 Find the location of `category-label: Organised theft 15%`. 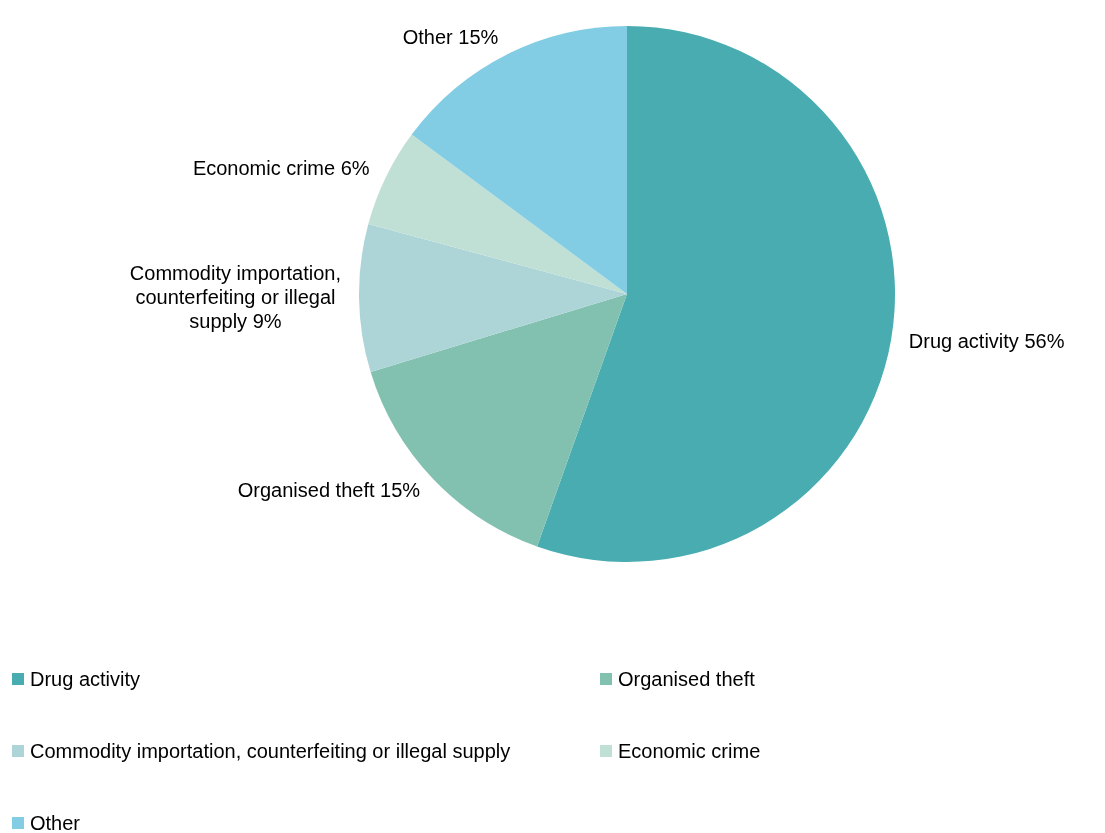

category-label: Organised theft 15% is located at coordinates (329, 489).